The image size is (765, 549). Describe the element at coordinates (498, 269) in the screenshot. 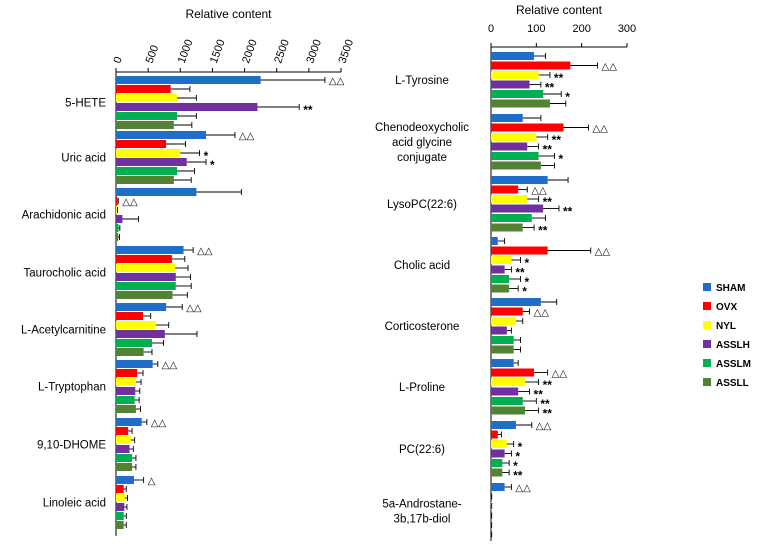

I see `chart2-bar-cholic-acid-asslh` at that location.